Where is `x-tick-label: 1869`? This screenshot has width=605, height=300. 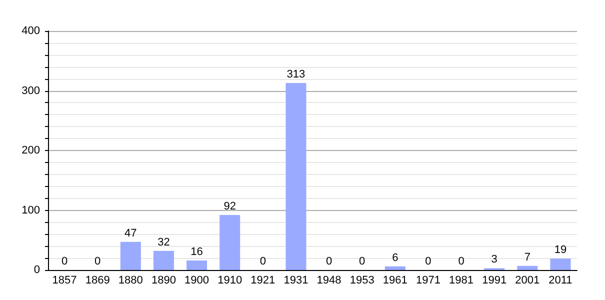 x-tick-label: 1869 is located at coordinates (97, 280).